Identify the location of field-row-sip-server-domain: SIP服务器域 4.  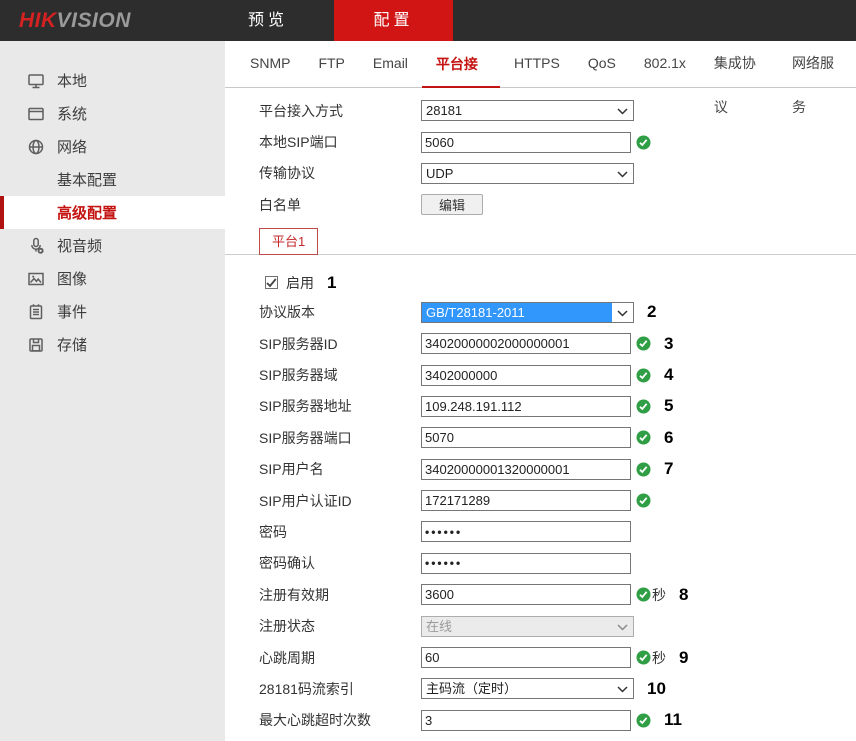
(540, 374).